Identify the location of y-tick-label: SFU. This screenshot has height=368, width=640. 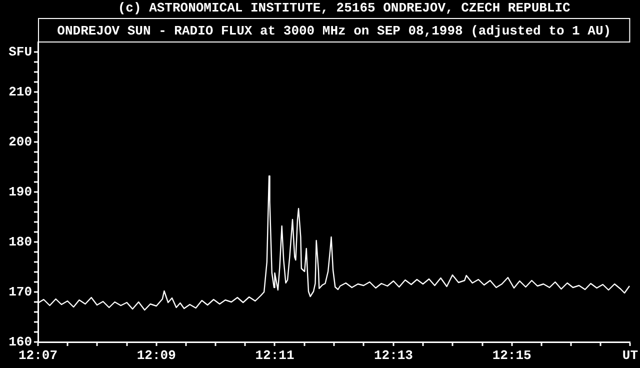
(20, 52).